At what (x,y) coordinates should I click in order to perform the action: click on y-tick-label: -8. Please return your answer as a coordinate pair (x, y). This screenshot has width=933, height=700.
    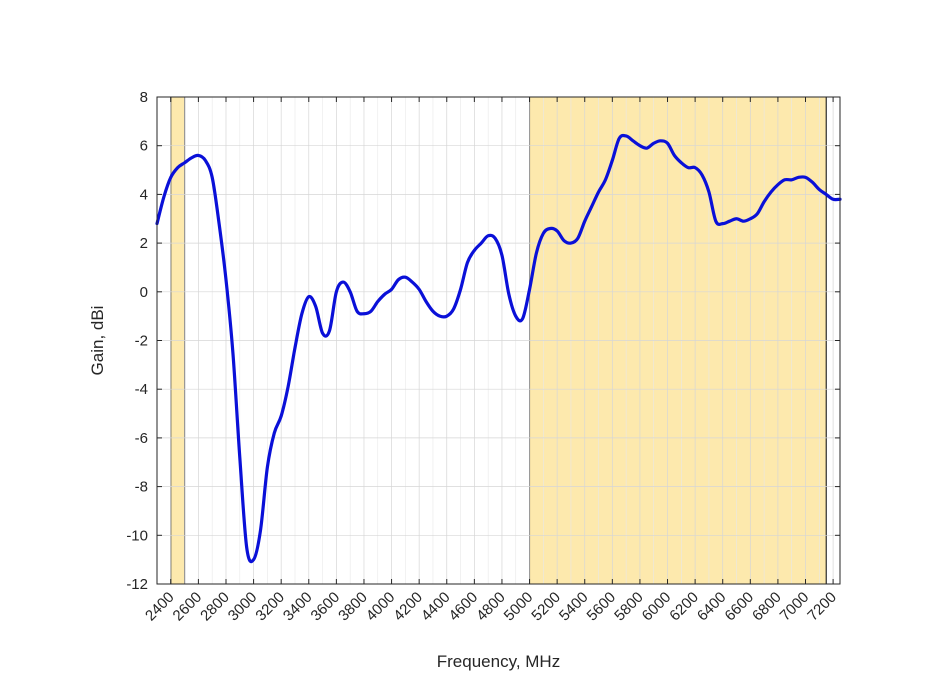
    Looking at the image, I should click on (141, 487).